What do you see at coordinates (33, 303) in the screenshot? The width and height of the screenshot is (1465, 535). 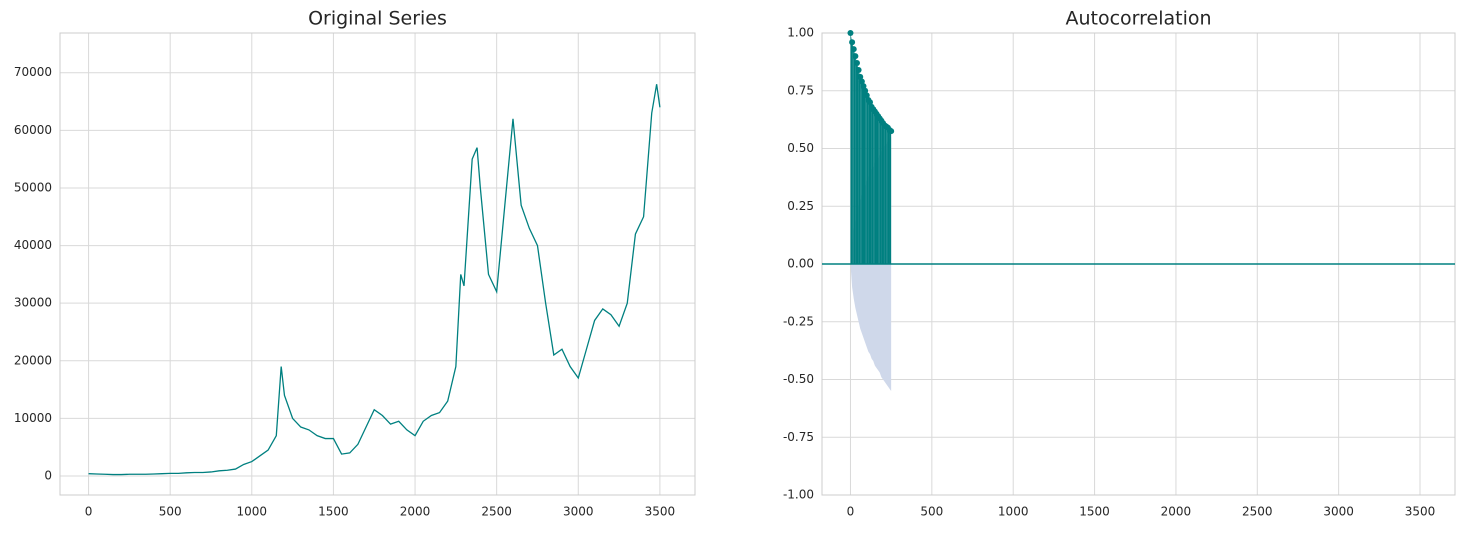 I see `y-tick-label: 30000` at bounding box center [33, 303].